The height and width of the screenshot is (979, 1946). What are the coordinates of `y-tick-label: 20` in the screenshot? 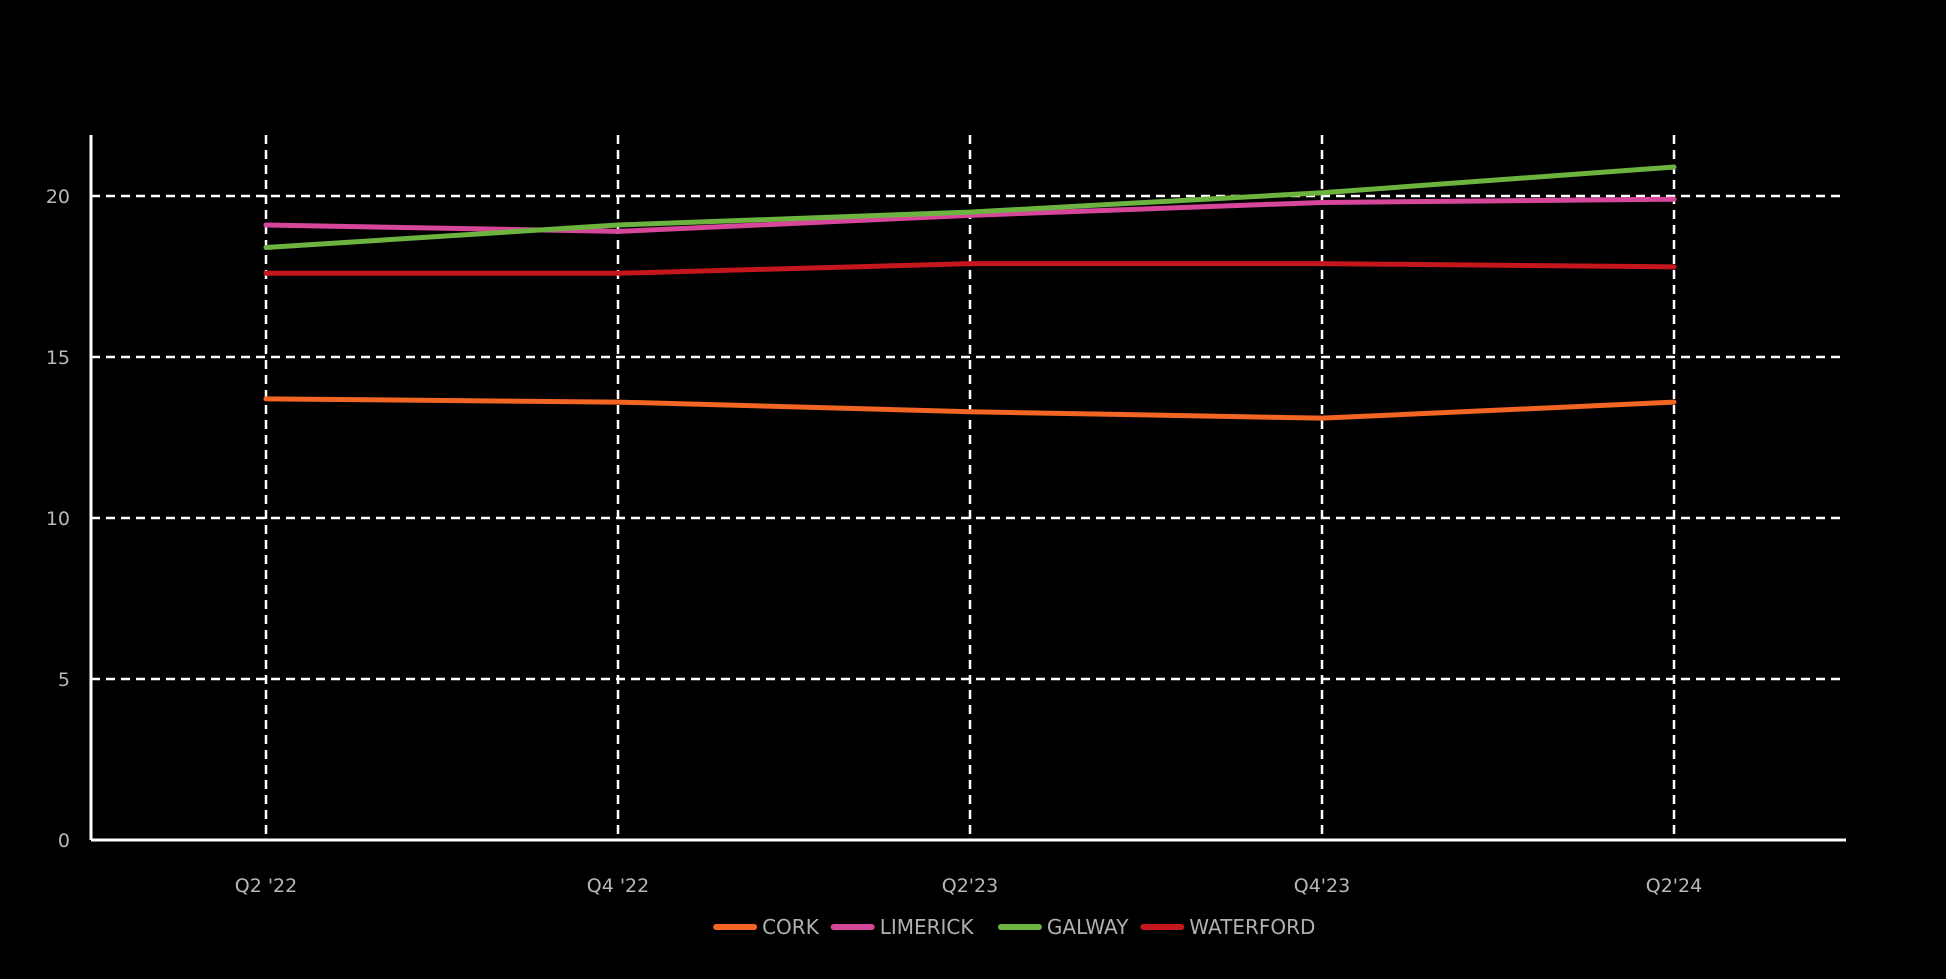 It's located at (58, 197).